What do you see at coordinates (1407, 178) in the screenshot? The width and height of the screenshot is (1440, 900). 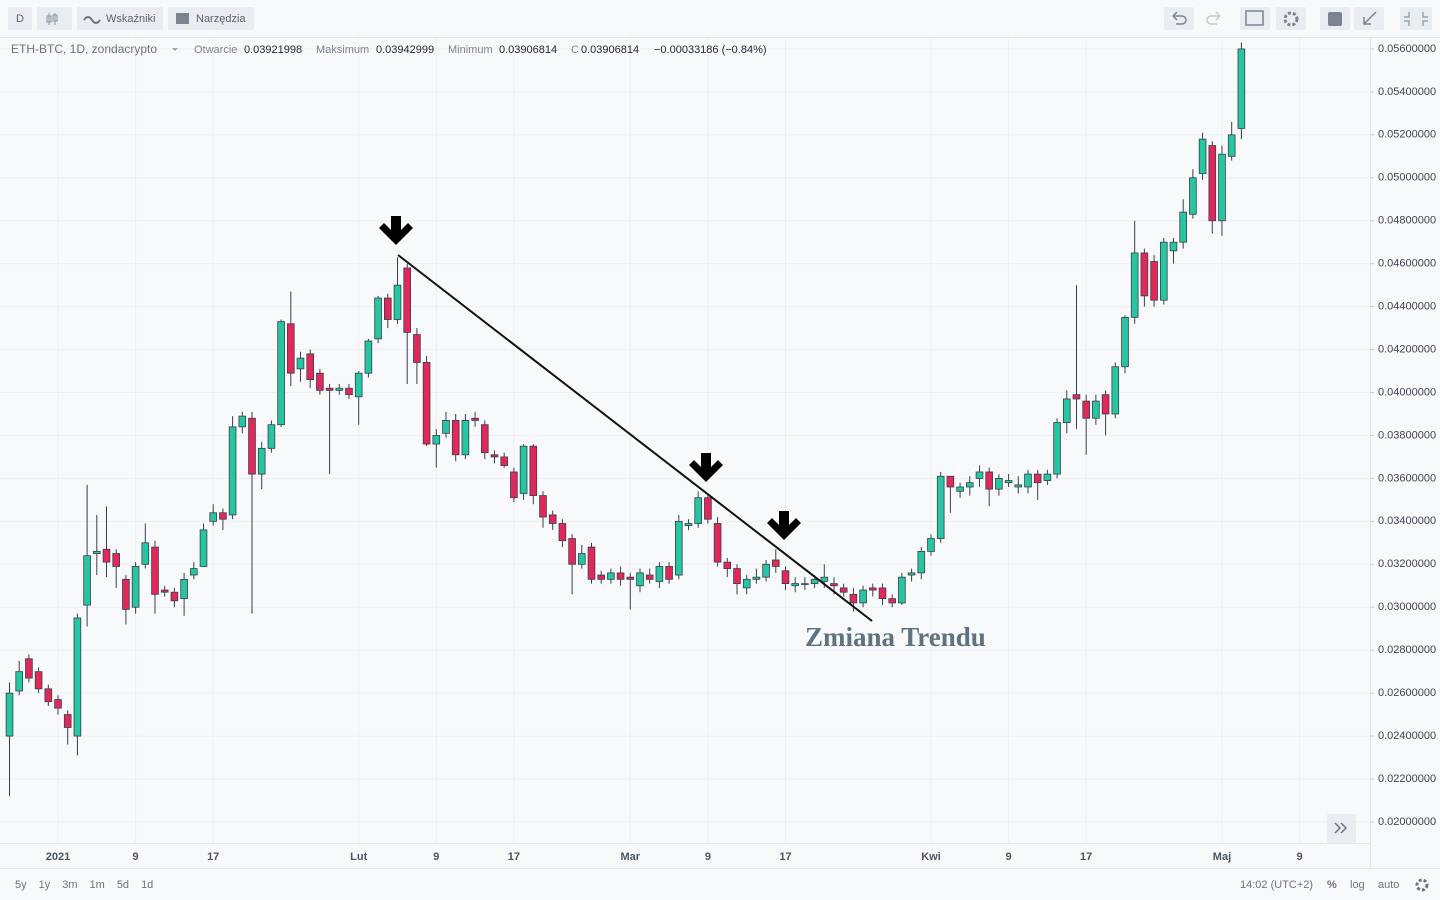 I see `y-tick-label: 0.05000000` at bounding box center [1407, 178].